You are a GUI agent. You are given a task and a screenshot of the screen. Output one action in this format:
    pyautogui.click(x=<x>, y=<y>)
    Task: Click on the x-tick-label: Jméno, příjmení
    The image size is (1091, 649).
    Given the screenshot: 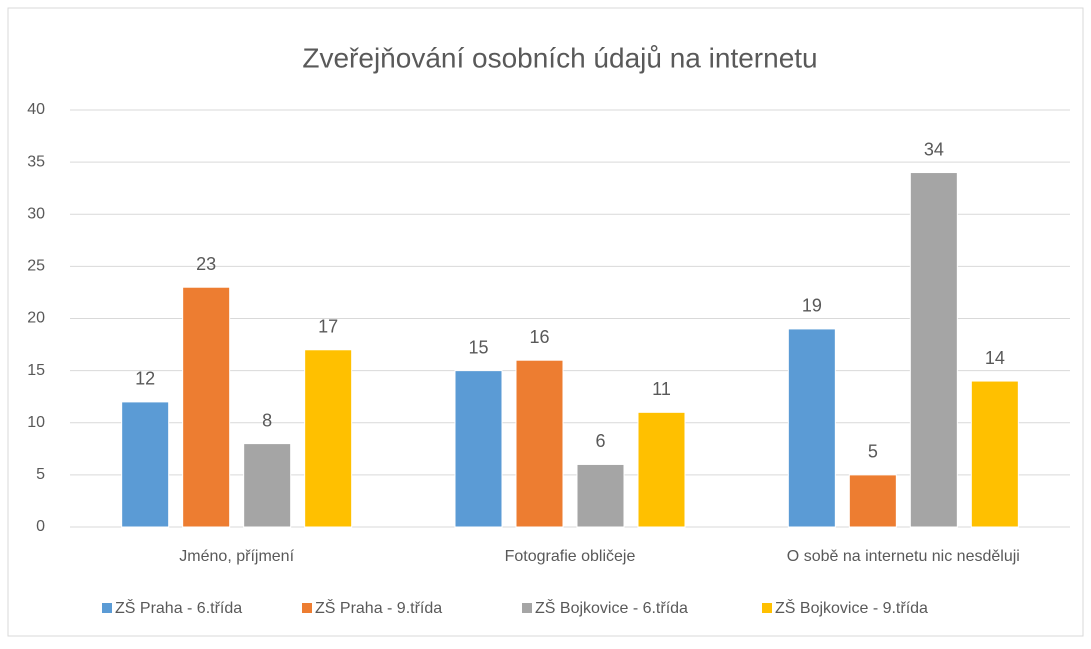 What is the action you would take?
    pyautogui.click(x=236, y=556)
    